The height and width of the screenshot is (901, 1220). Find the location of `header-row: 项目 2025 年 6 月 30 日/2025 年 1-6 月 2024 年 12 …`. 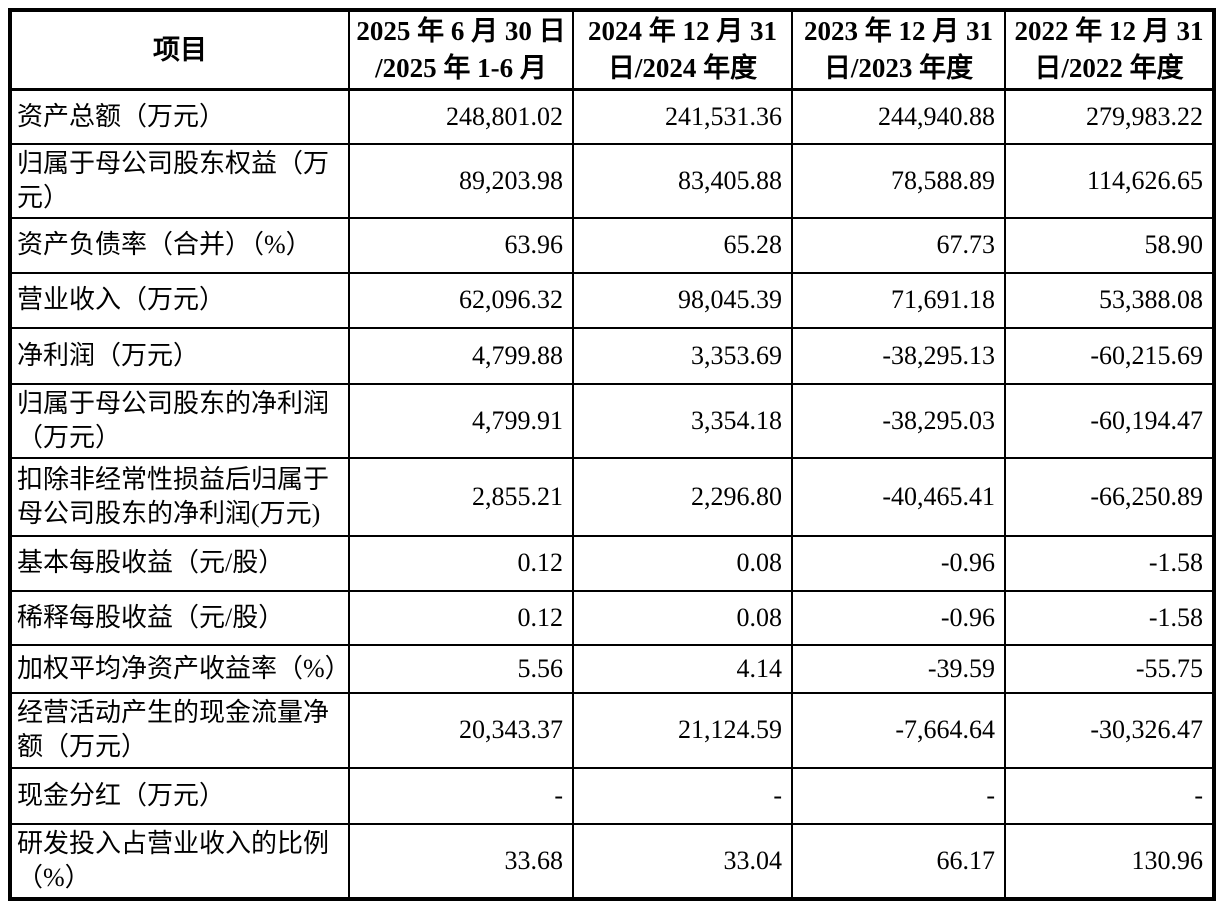

header-row: 项目 2025 年 6 月 30 日/2025 年 1-6 月 2024 年 12 … is located at coordinates (612, 50).